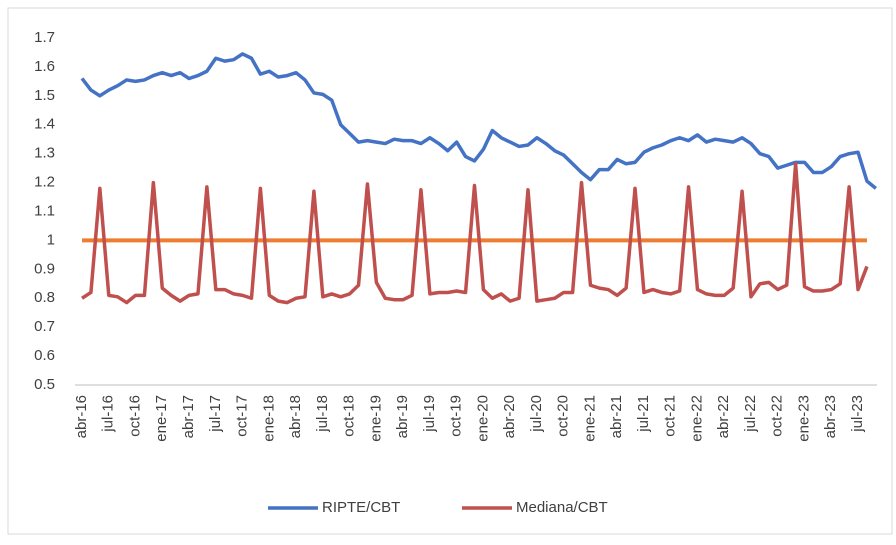  I want to click on x-tick-label: oct-22, so click(777, 416).